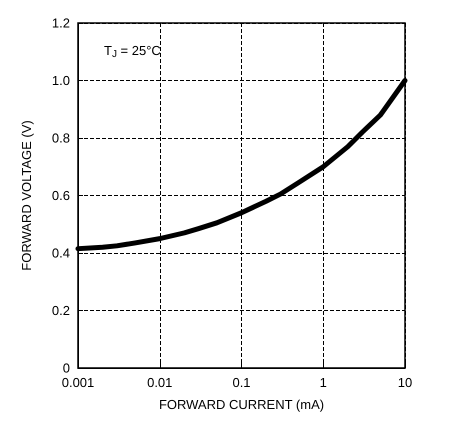  What do you see at coordinates (241, 382) in the screenshot?
I see `x-tick-label: 0.1` at bounding box center [241, 382].